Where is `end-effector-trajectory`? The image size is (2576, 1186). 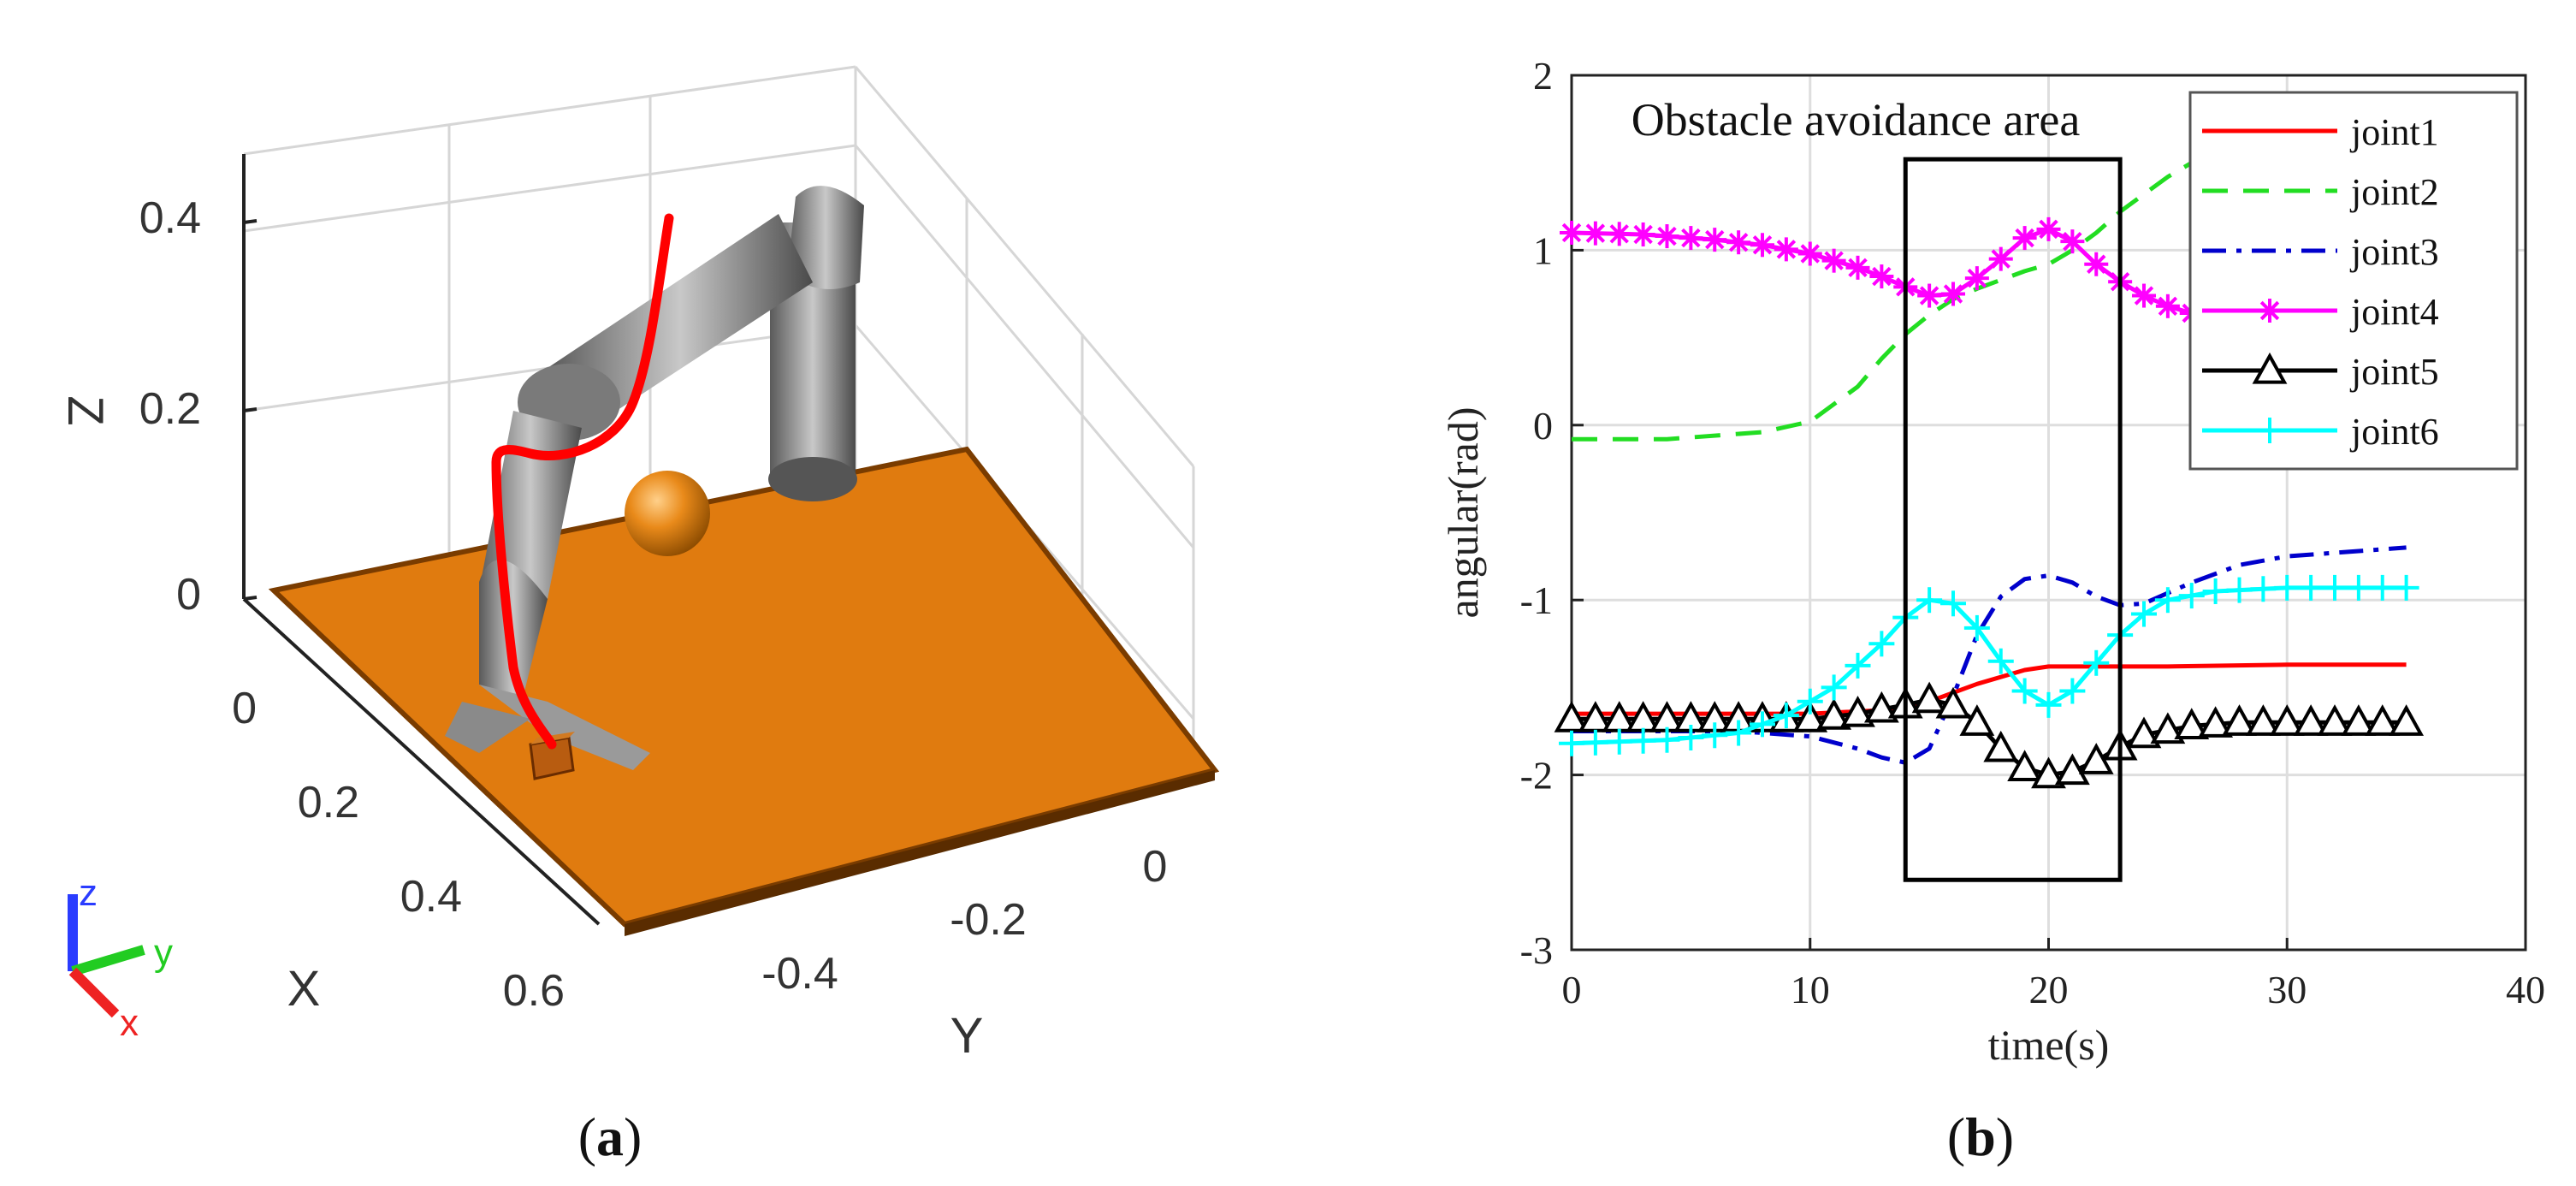 end-effector-trajectory is located at coordinates (582, 481).